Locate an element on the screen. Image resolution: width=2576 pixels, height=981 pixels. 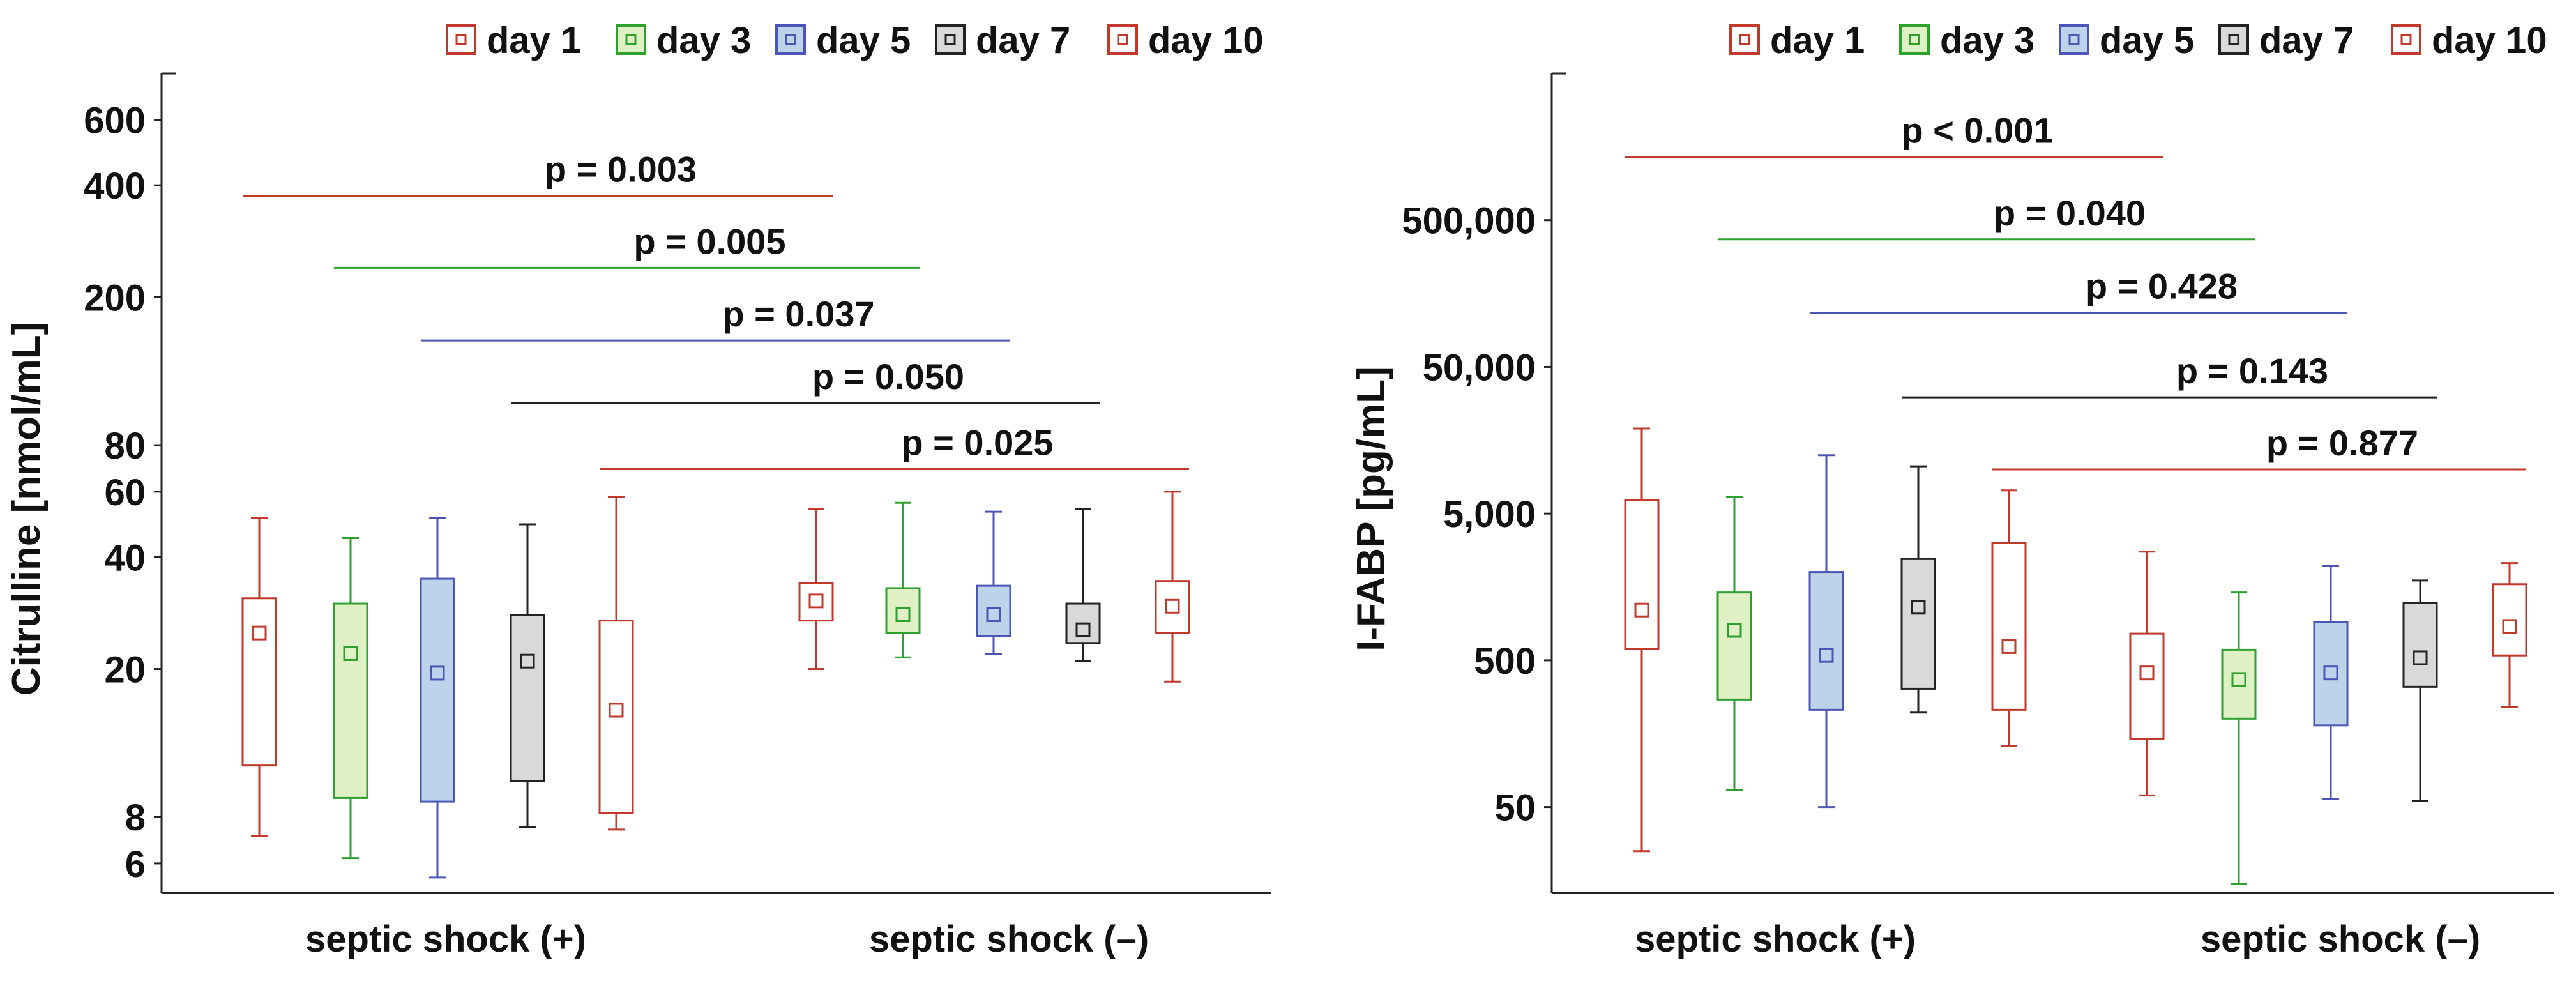
p-value-label: p = 0.003 is located at coordinates (621, 169).